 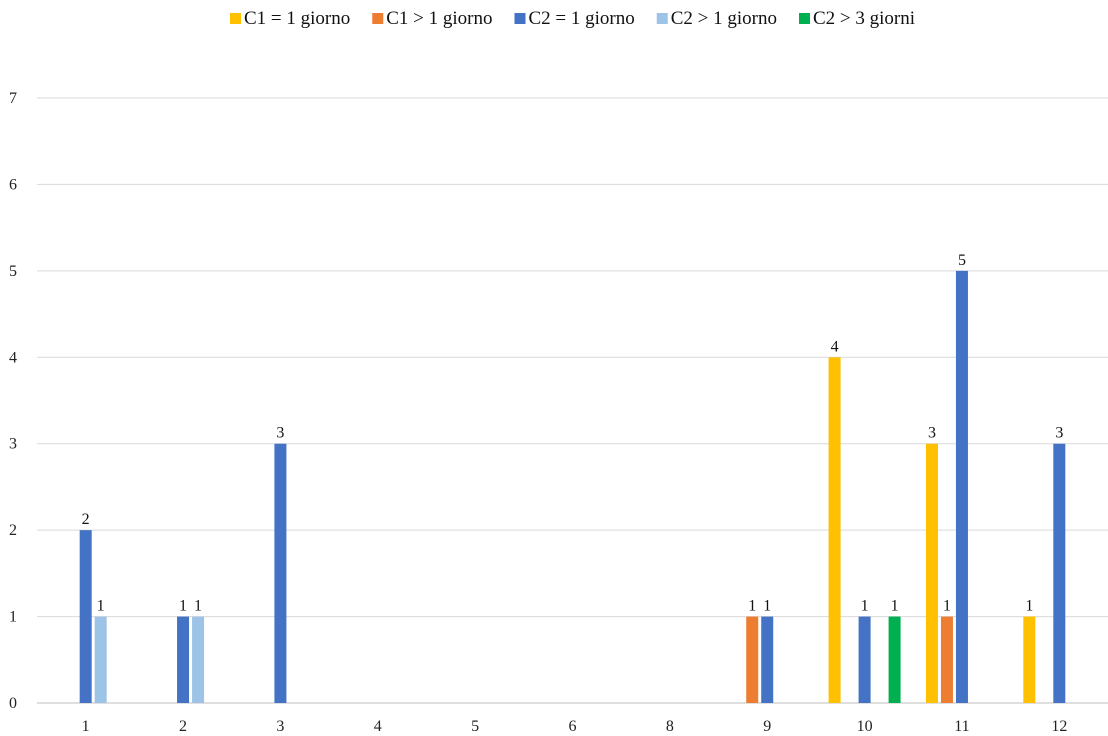 I want to click on data-label: 4, so click(x=835, y=346).